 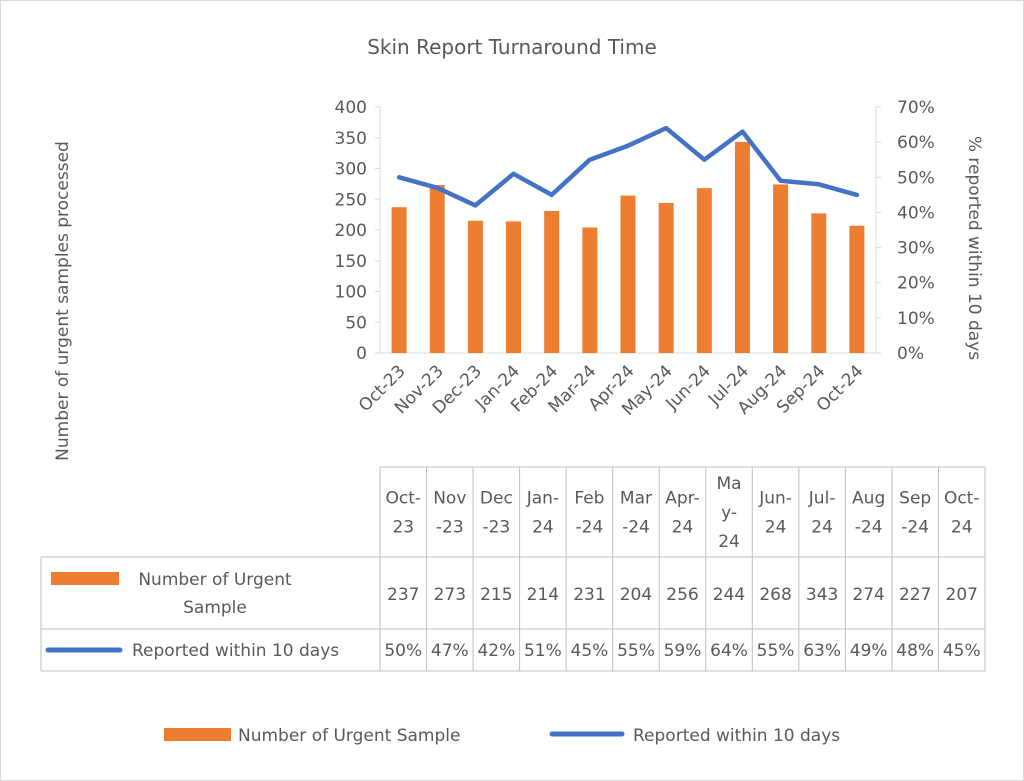 I want to click on table-header-cell: Apr-, so click(x=682, y=499).